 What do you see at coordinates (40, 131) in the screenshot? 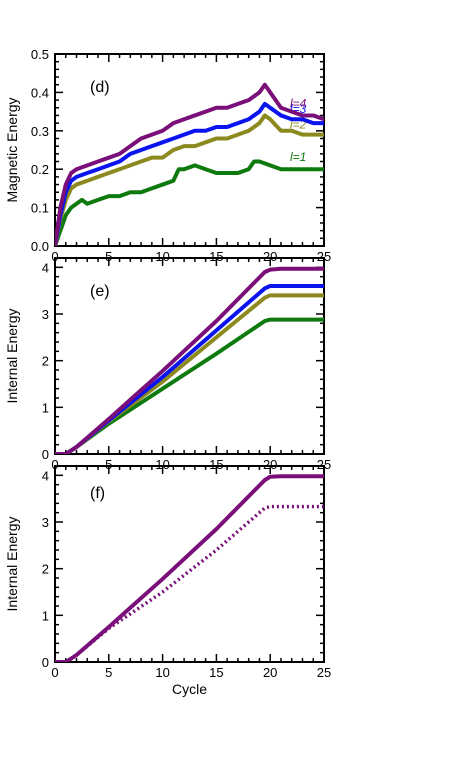
I see `y-tick-label: 0.3` at bounding box center [40, 131].